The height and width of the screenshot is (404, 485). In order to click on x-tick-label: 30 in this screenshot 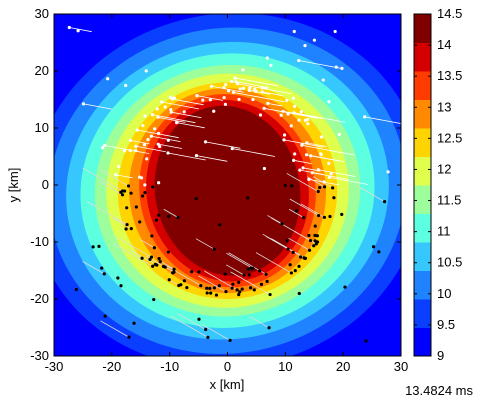, I will do `click(401, 366)`.